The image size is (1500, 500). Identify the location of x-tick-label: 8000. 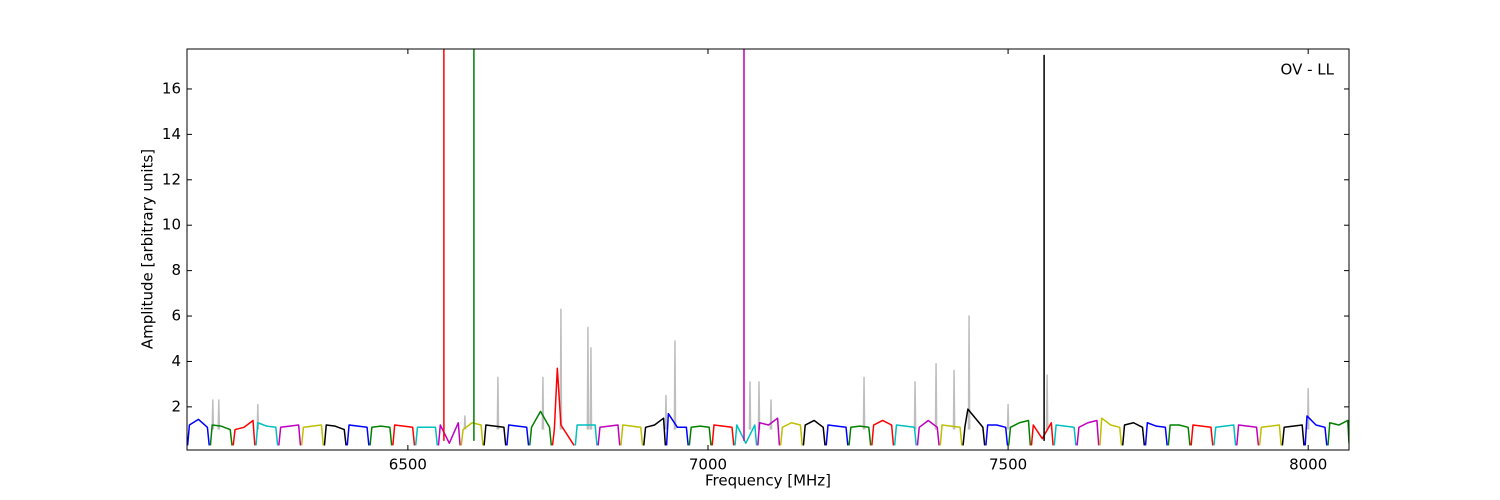
(1308, 465).